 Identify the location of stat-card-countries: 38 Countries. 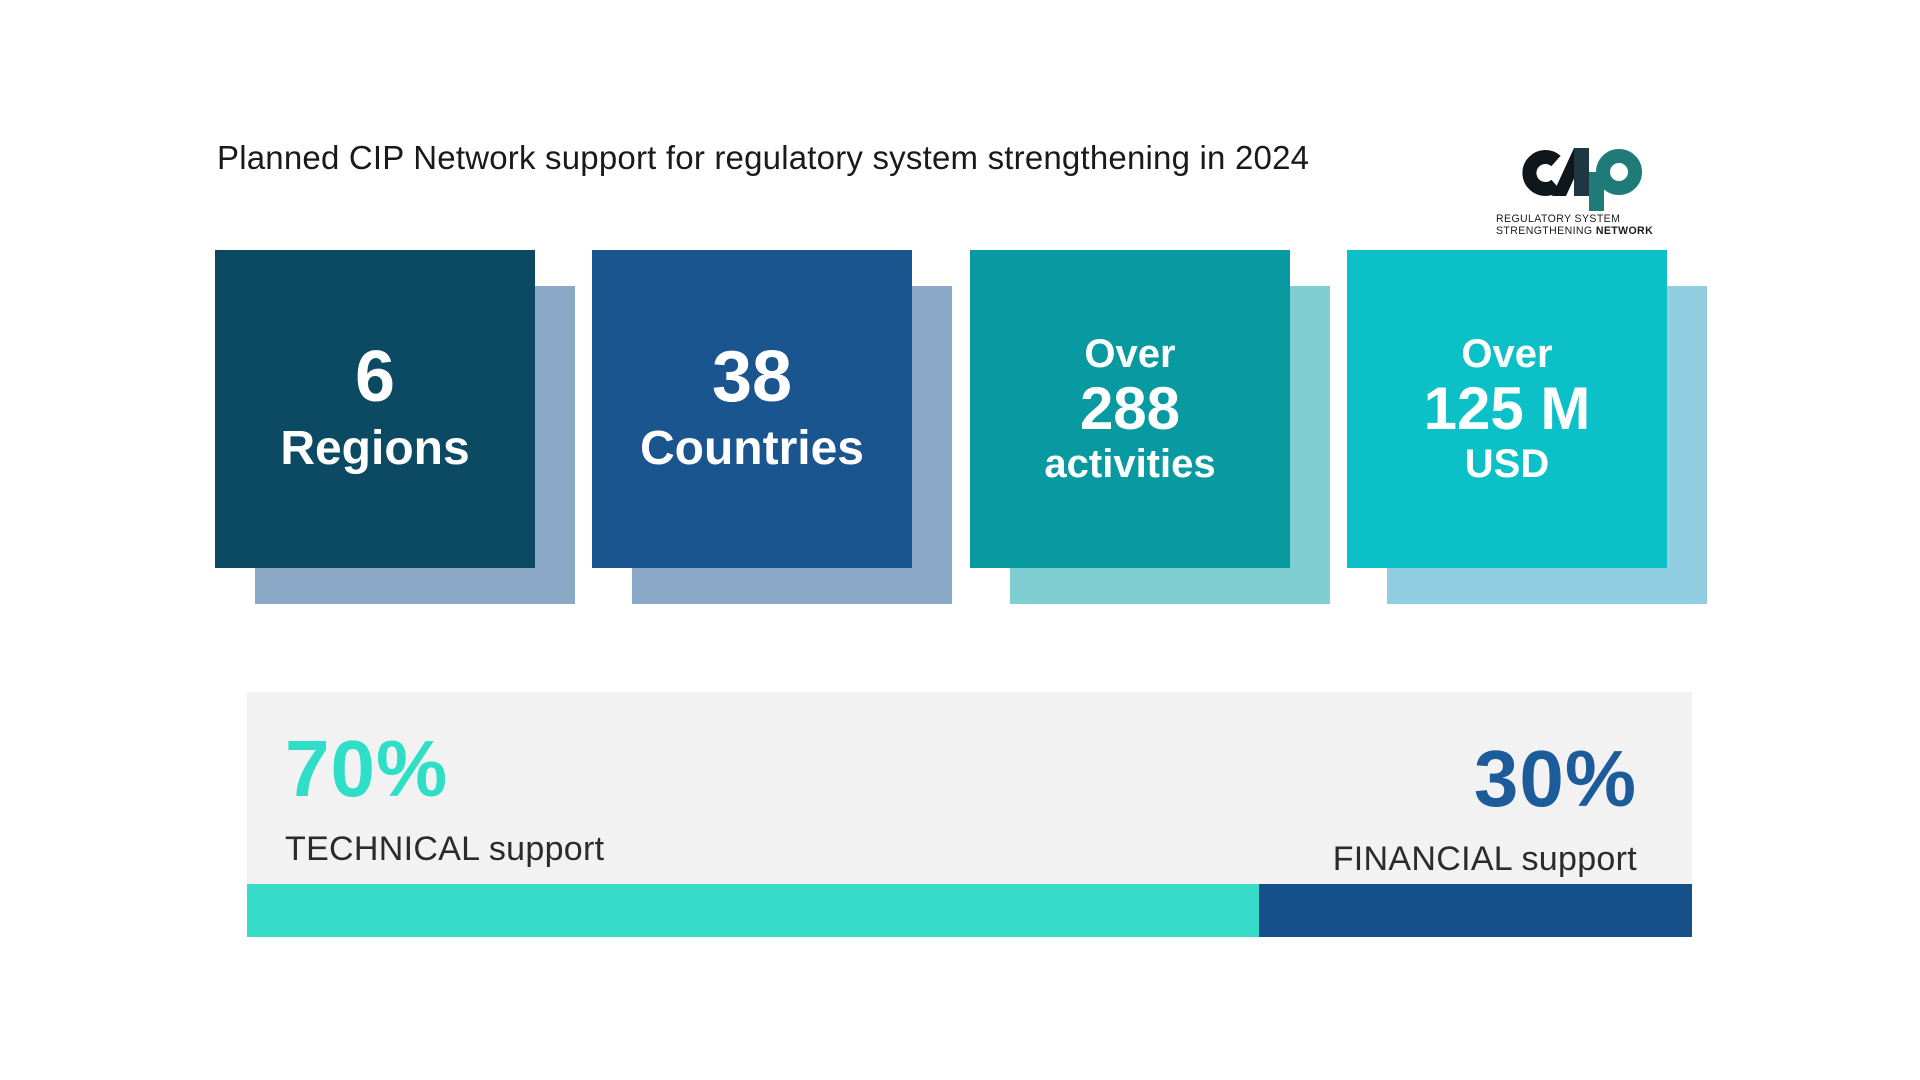
(752, 409).